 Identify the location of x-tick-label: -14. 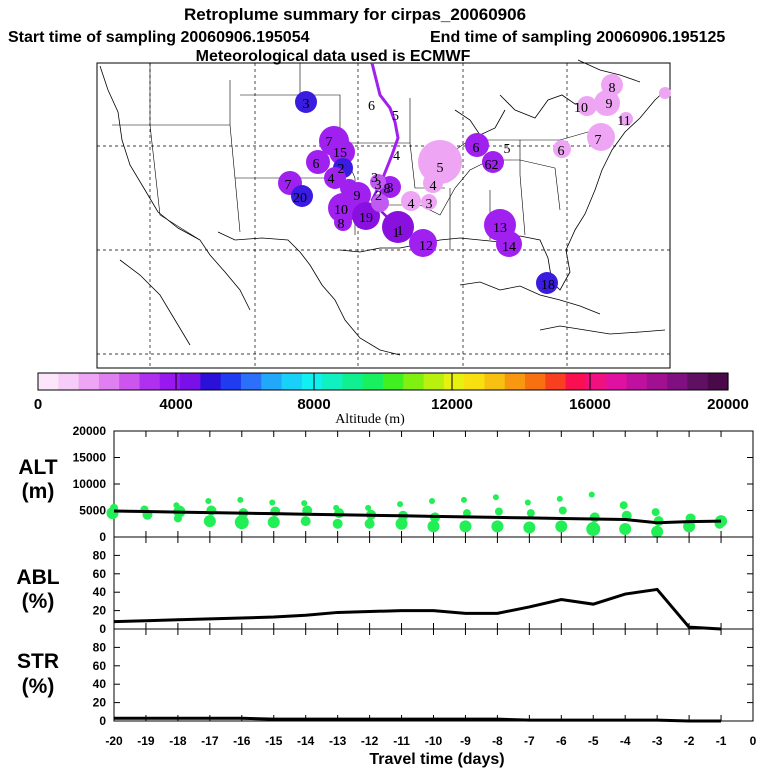
(306, 741).